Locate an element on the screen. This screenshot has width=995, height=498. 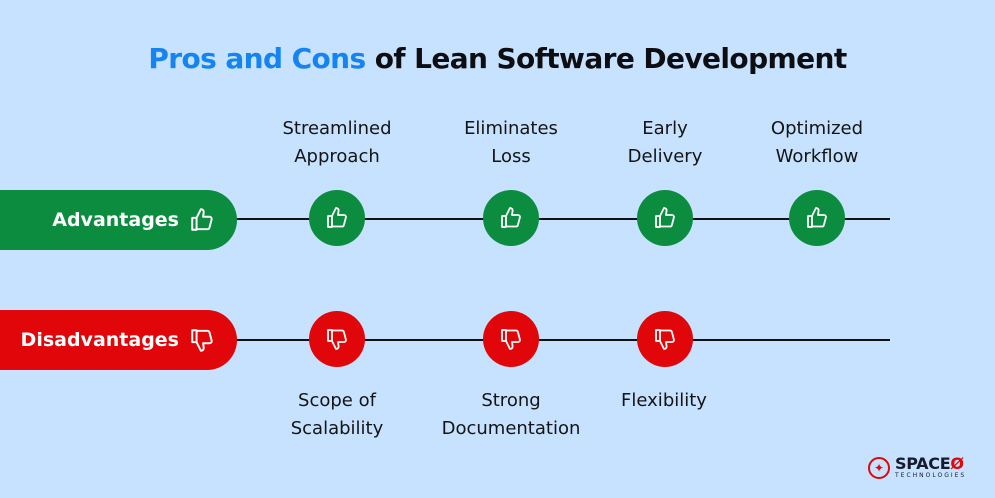
disadvantages-timeline is located at coordinates (560, 340).